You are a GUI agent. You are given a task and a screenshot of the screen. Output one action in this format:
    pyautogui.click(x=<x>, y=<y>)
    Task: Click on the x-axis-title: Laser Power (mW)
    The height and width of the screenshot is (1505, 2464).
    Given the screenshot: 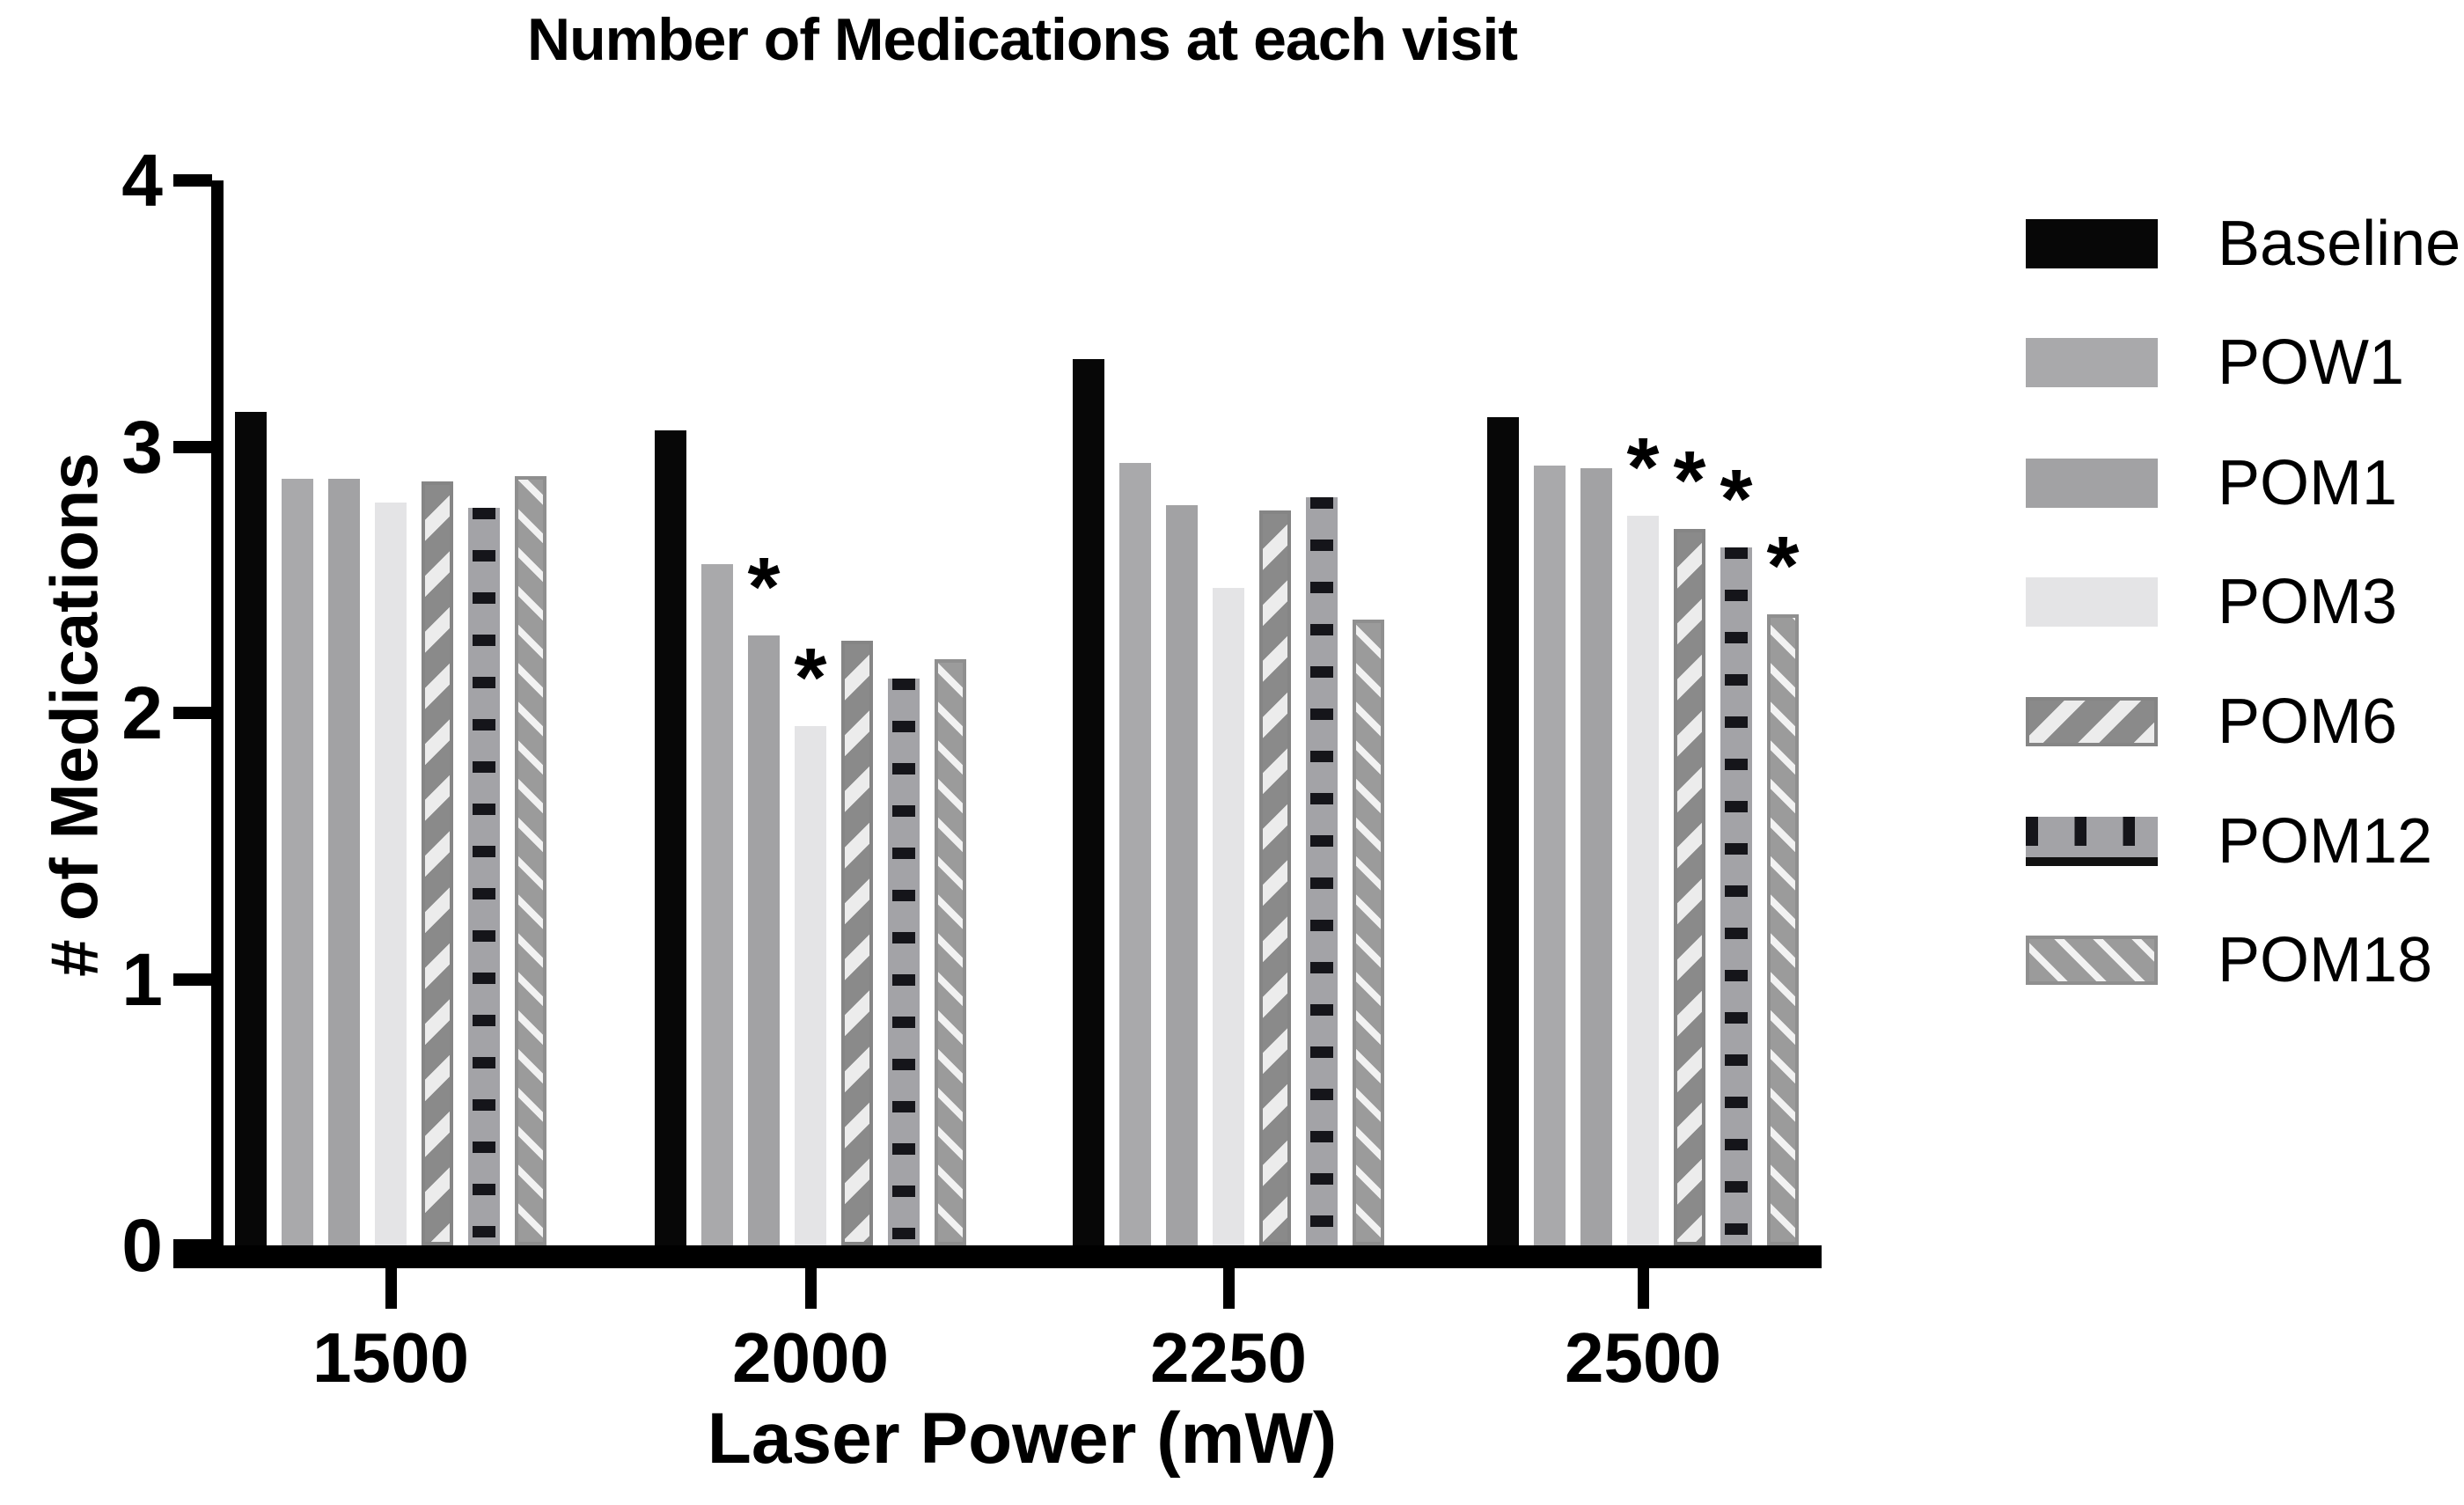 What is the action you would take?
    pyautogui.click(x=1023, y=1439)
    